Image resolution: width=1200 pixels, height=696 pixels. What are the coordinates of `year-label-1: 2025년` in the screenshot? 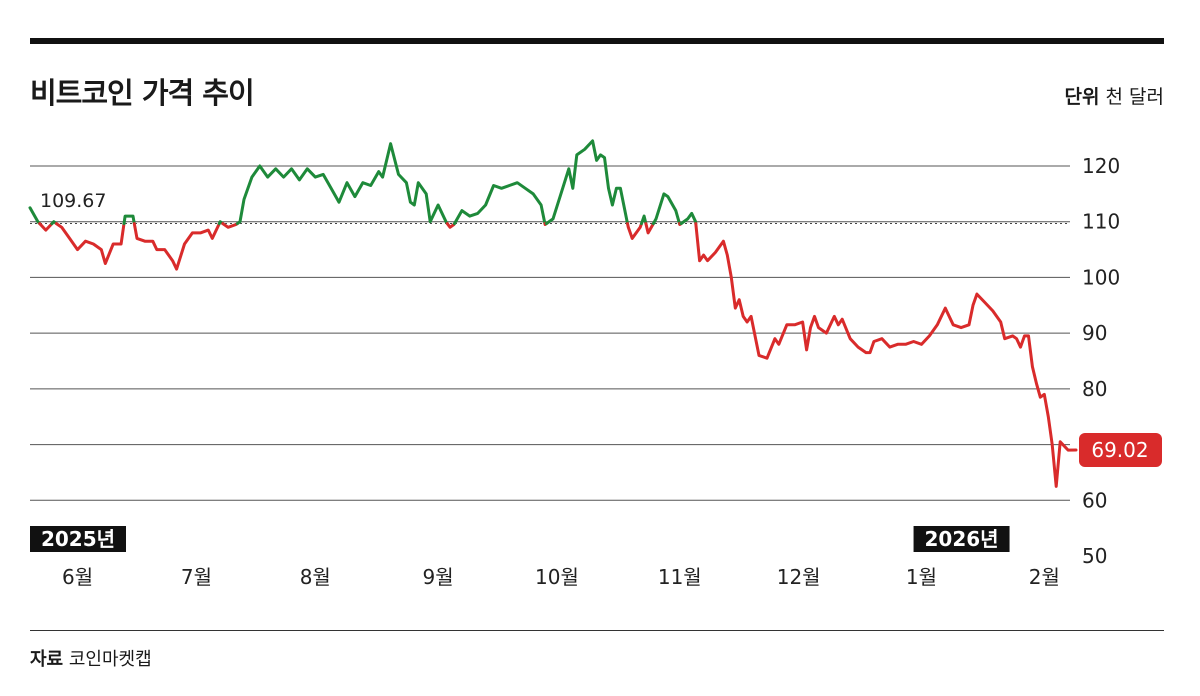 It's located at (78, 539).